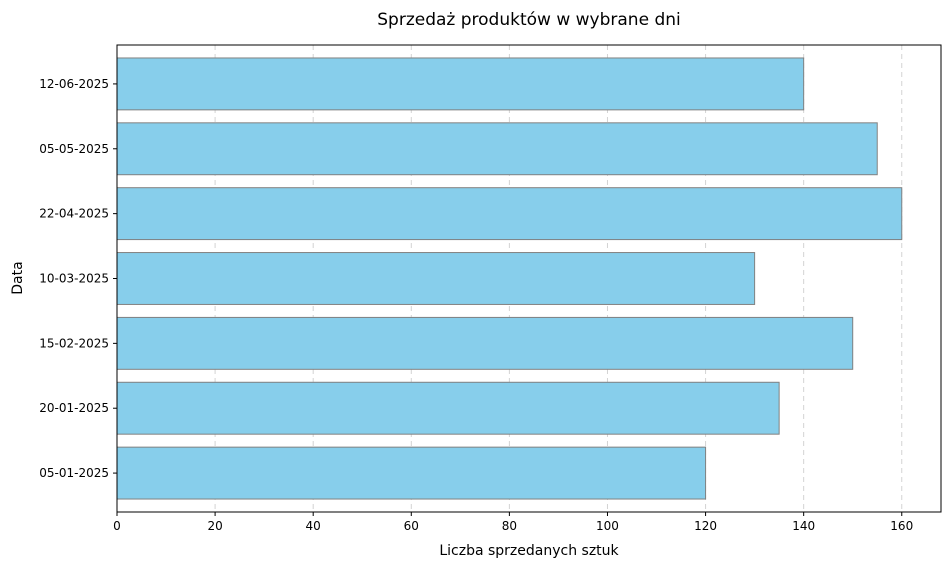  Describe the element at coordinates (117, 526) in the screenshot. I see `x-tick-label: 0` at that location.